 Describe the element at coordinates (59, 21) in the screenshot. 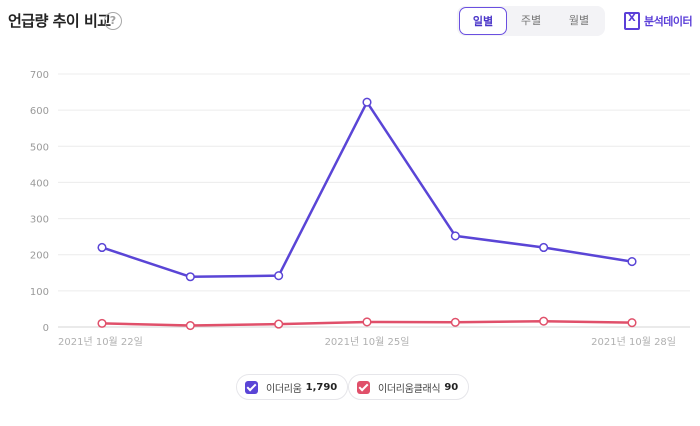

I see `page-title: 언급량 추이 비교` at that location.